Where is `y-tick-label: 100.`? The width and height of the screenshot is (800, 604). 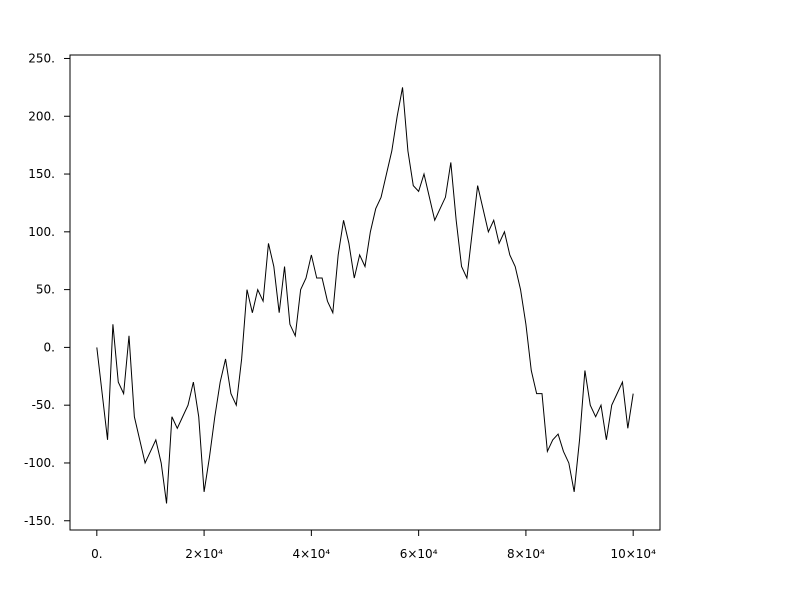
y-tick-label: 100. is located at coordinates (41, 232).